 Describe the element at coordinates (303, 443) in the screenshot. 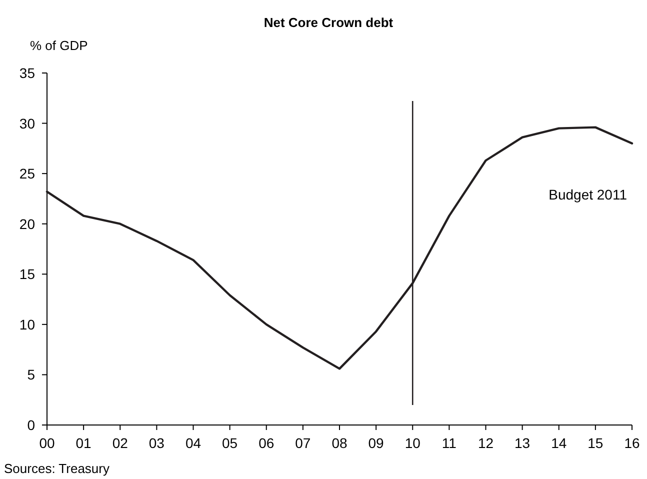

I see `x-tick-label: 07` at that location.